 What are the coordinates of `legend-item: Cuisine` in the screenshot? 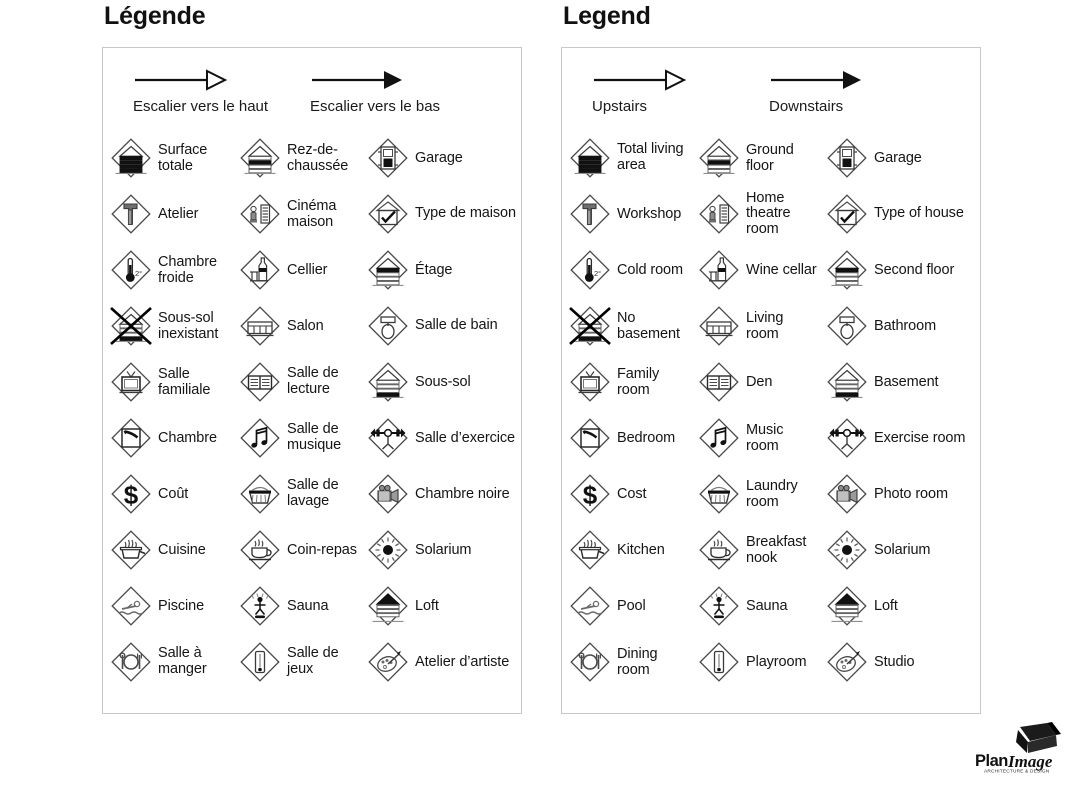 It's located at (167, 550).